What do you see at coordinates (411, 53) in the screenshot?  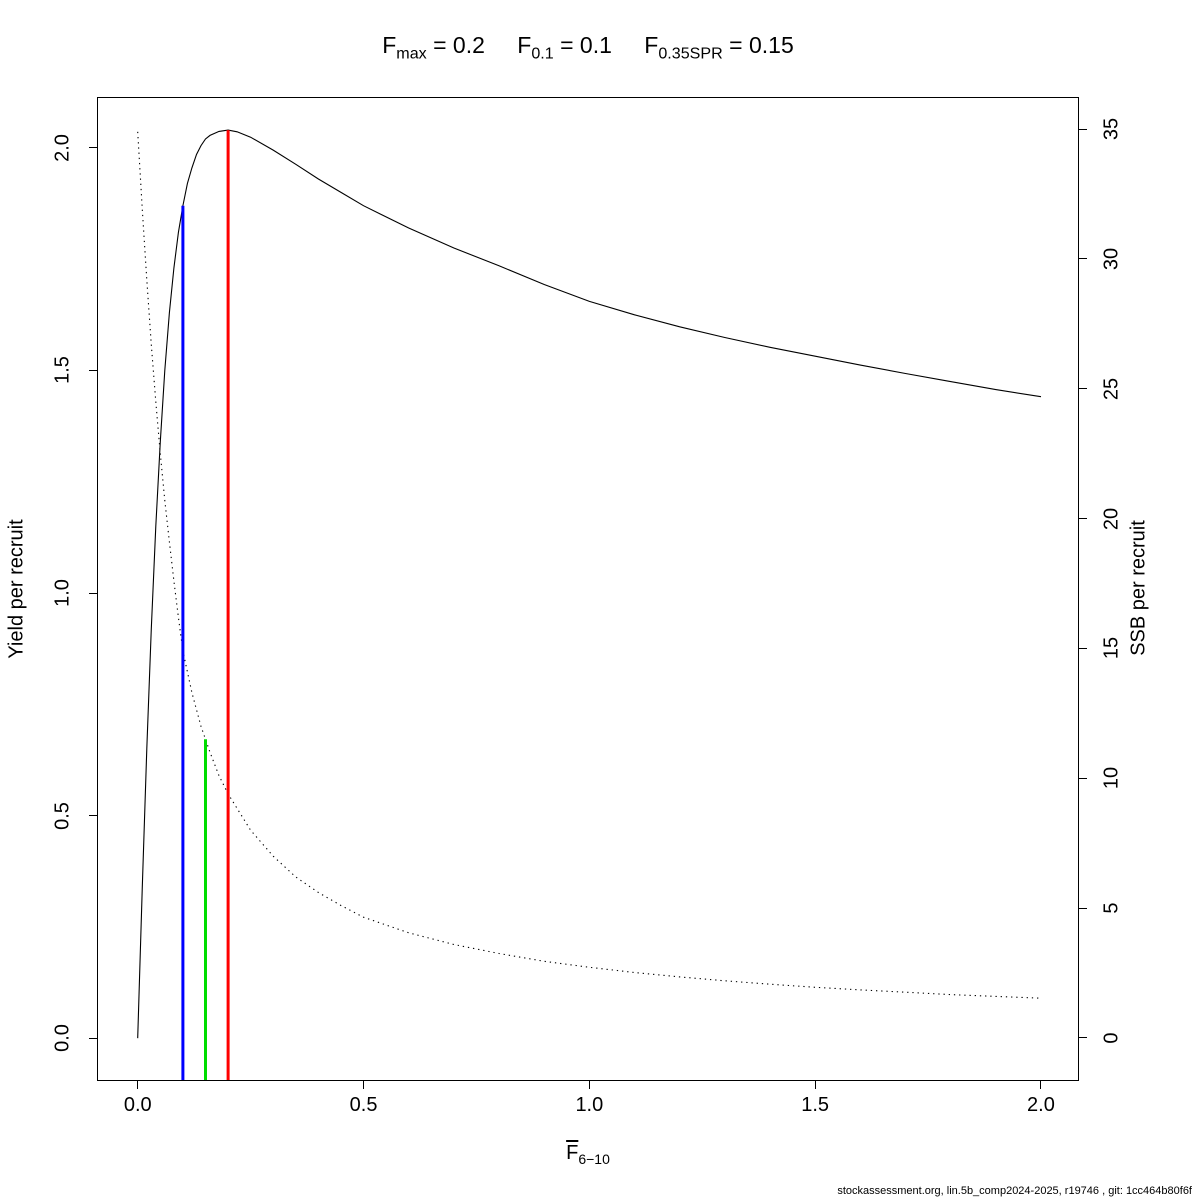 I see `title-term-fmax-sub: max` at bounding box center [411, 53].